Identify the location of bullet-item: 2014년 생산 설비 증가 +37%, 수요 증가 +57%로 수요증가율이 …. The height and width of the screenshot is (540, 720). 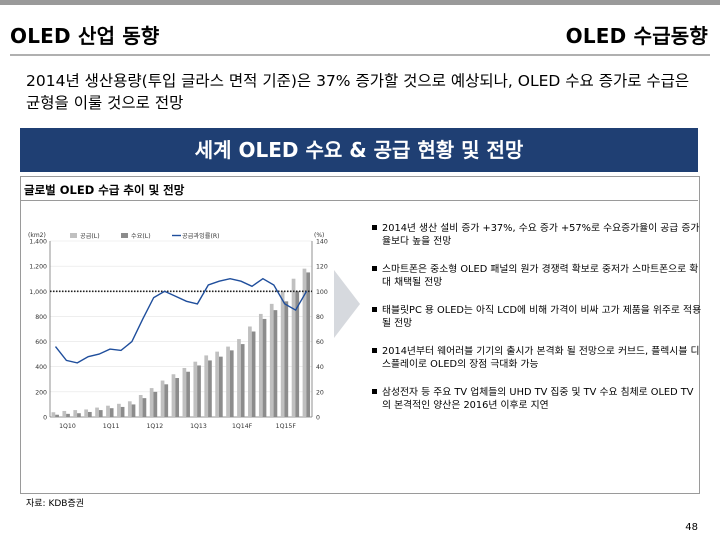
(537, 235).